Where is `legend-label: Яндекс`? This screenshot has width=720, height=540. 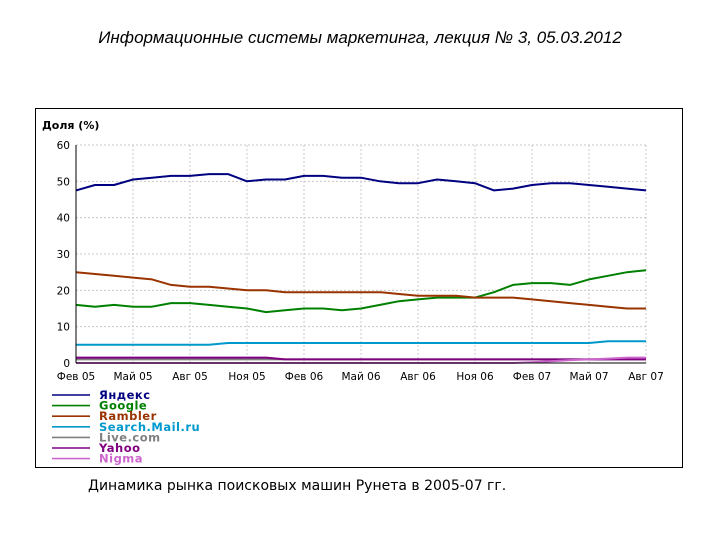 legend-label: Яндекс is located at coordinates (125, 395).